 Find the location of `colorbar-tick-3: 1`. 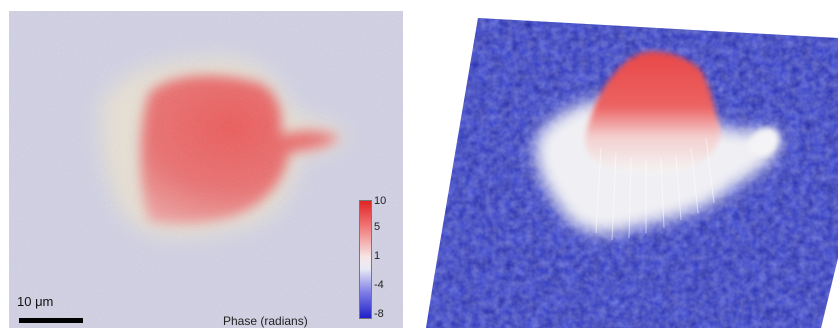

colorbar-tick-3: 1 is located at coordinates (377, 256).